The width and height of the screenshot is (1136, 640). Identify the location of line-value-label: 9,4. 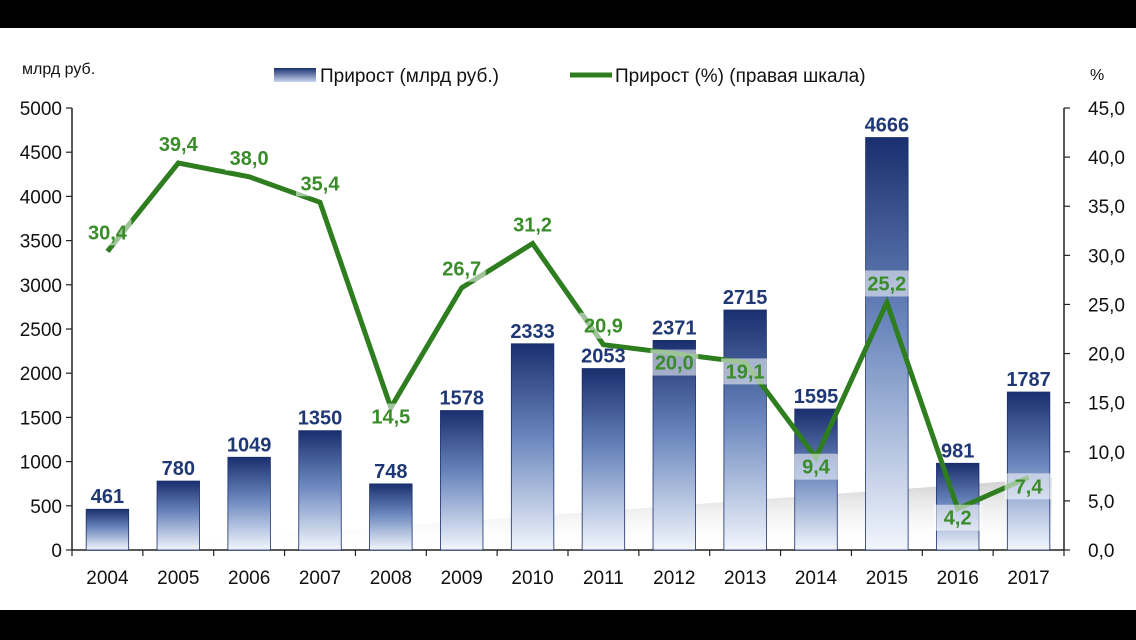
(816, 468).